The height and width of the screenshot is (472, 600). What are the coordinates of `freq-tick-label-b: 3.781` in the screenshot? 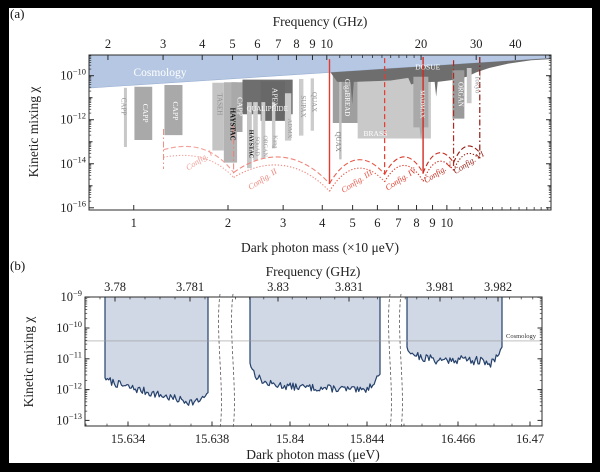 It's located at (190, 287).